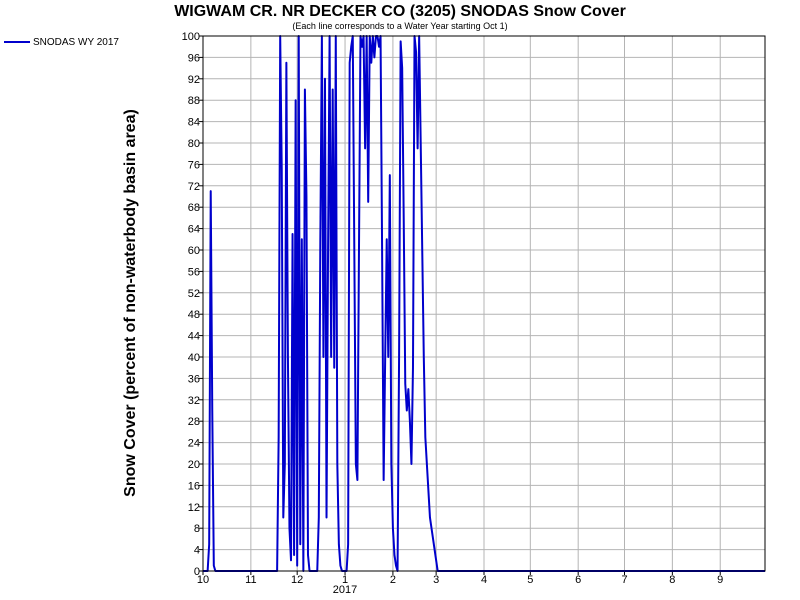 Image resolution: width=800 pixels, height=600 pixels. What do you see at coordinates (194, 230) in the screenshot?
I see `y-tick-label-64: 64` at bounding box center [194, 230].